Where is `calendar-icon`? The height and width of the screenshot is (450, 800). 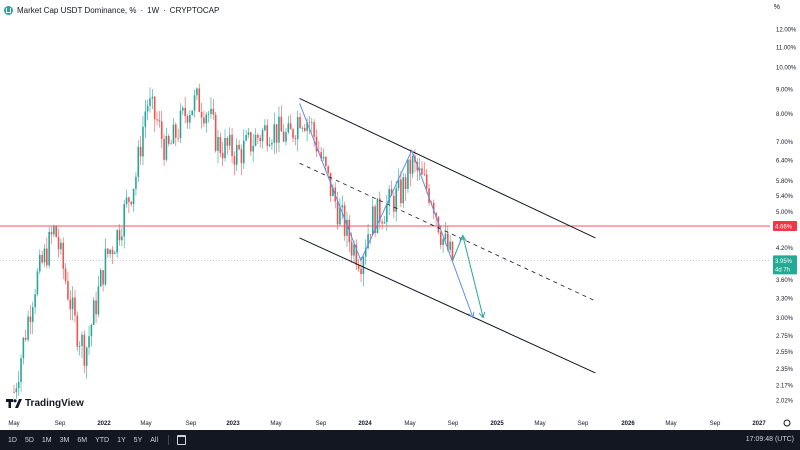
calendar-icon is located at coordinates (182, 440).